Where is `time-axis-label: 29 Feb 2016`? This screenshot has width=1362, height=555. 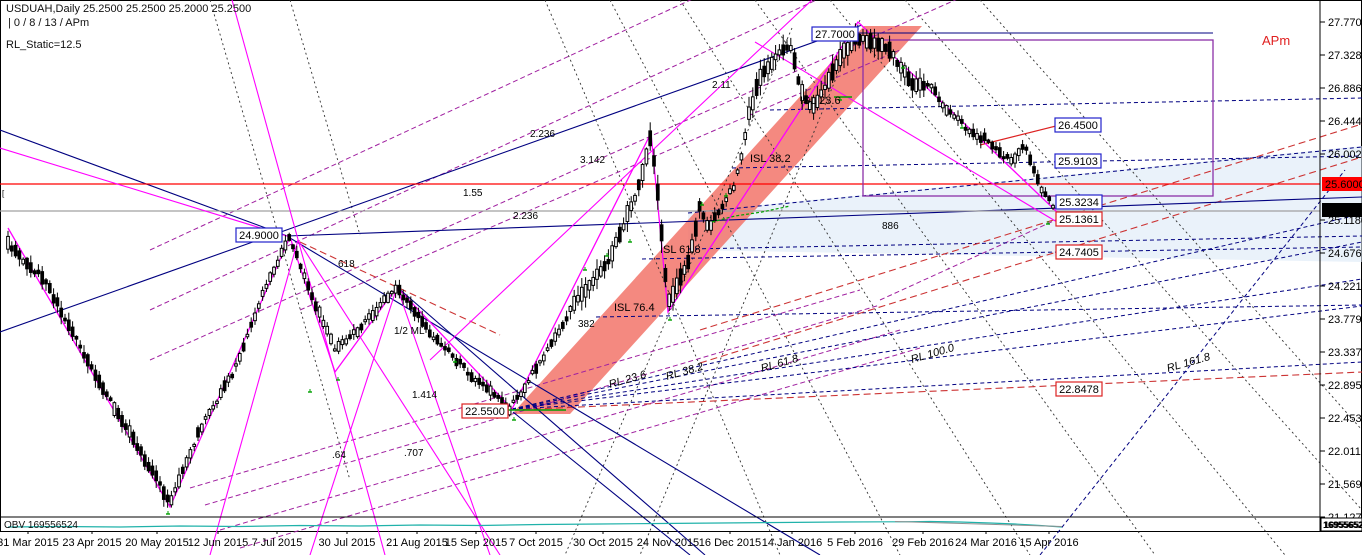
time-axis-label: 29 Feb 2016 is located at coordinates (923, 543).